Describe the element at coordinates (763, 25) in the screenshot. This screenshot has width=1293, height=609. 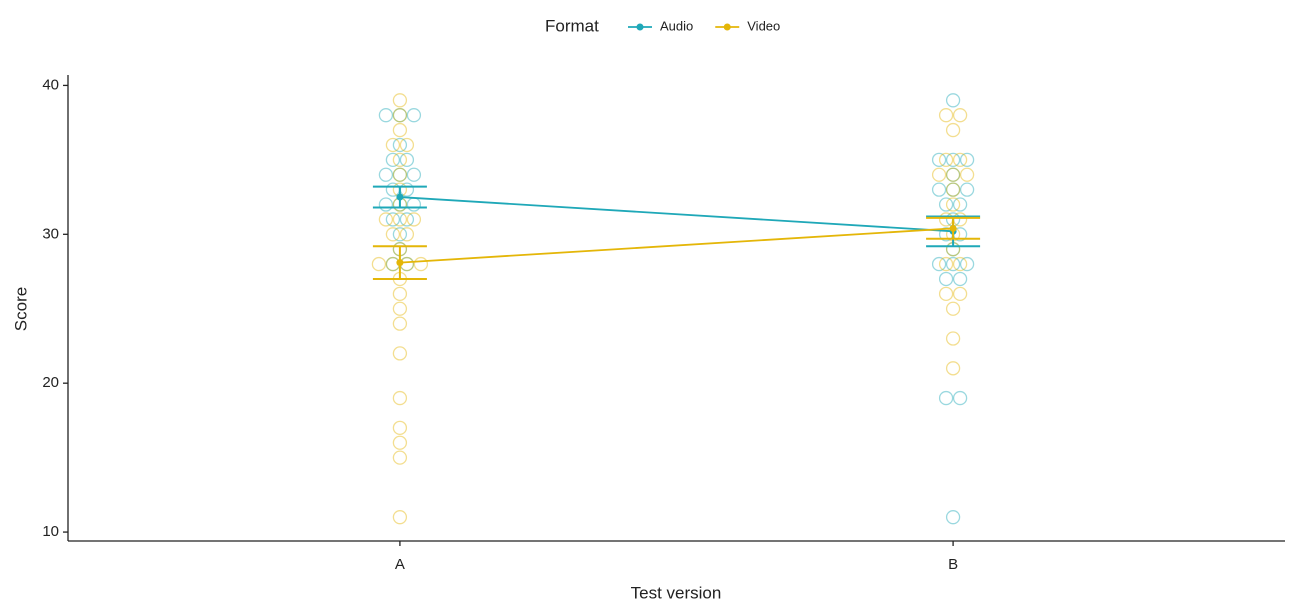
I see `legend-label: Video` at that location.